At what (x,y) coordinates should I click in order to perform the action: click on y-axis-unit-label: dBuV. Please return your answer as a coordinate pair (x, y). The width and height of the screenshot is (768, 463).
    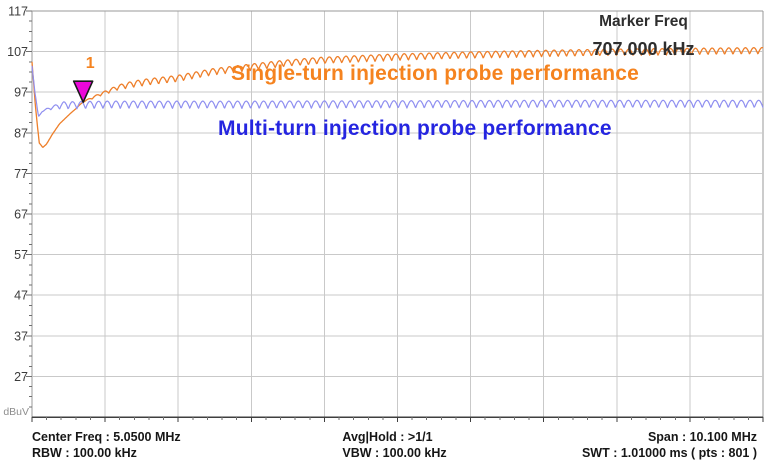
    Looking at the image, I should click on (16, 412).